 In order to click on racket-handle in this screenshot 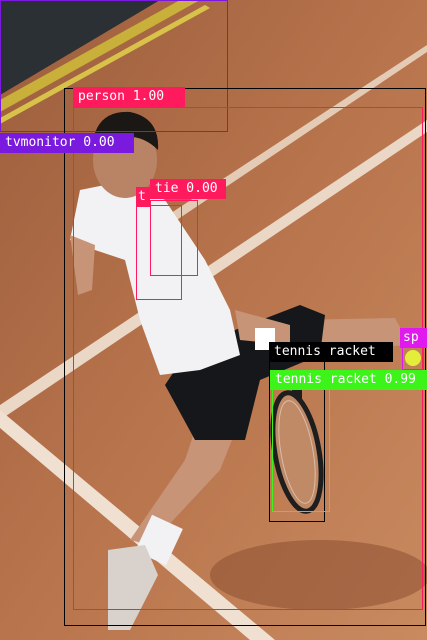, I will do `click(297, 391)`.